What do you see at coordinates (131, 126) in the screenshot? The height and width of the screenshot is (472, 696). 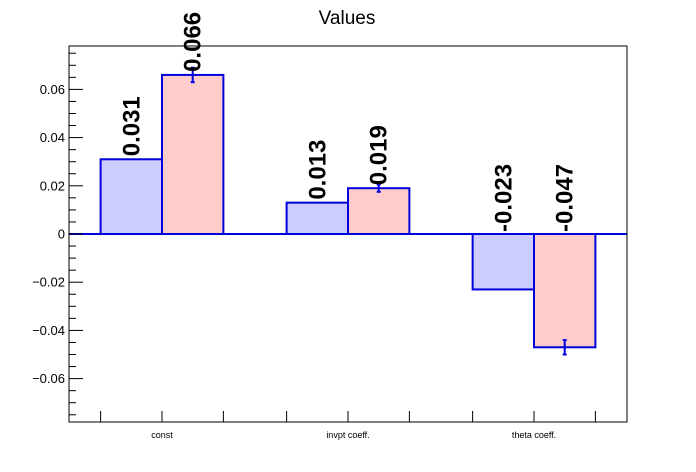 I see `data-label-0-0: 0.031` at bounding box center [131, 126].